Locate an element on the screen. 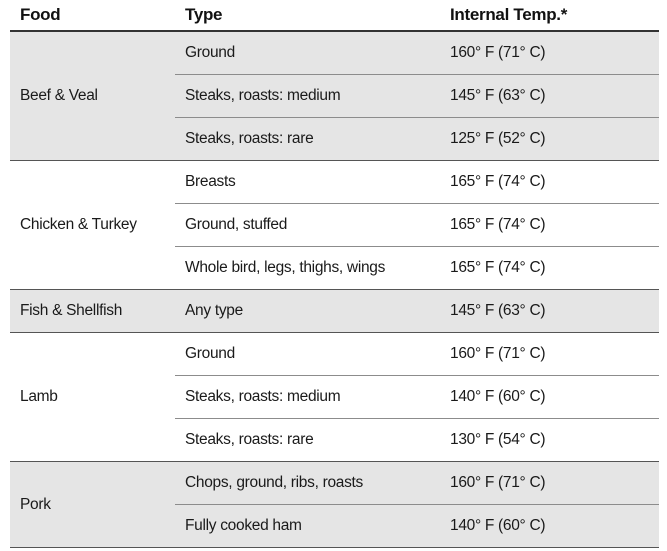 This screenshot has height=551, width=667. table-row: Fish & Shellfish Any type 145° F (63° C) is located at coordinates (334, 311).